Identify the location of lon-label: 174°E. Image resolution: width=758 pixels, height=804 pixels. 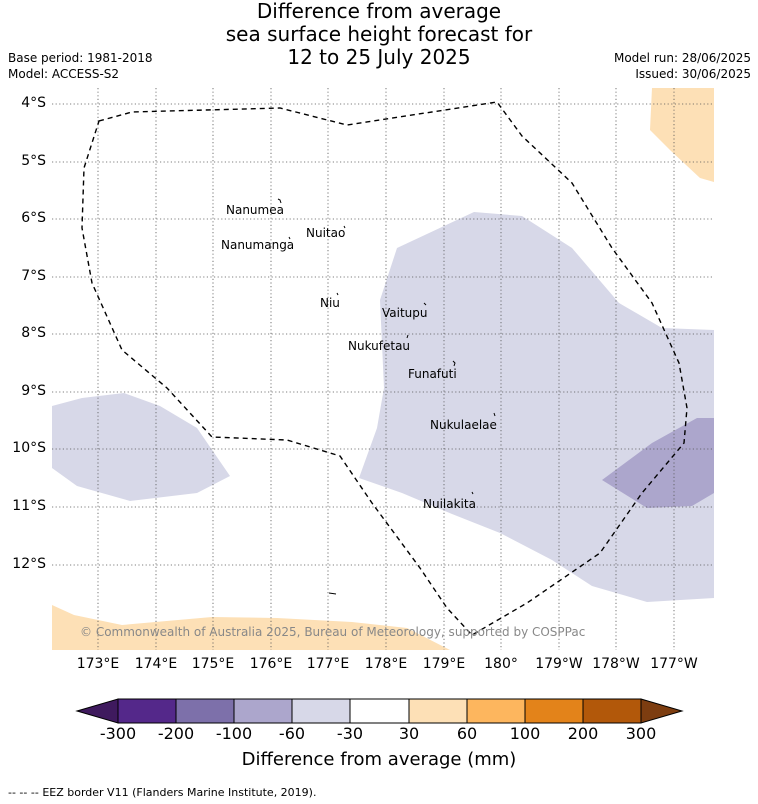
(156, 664).